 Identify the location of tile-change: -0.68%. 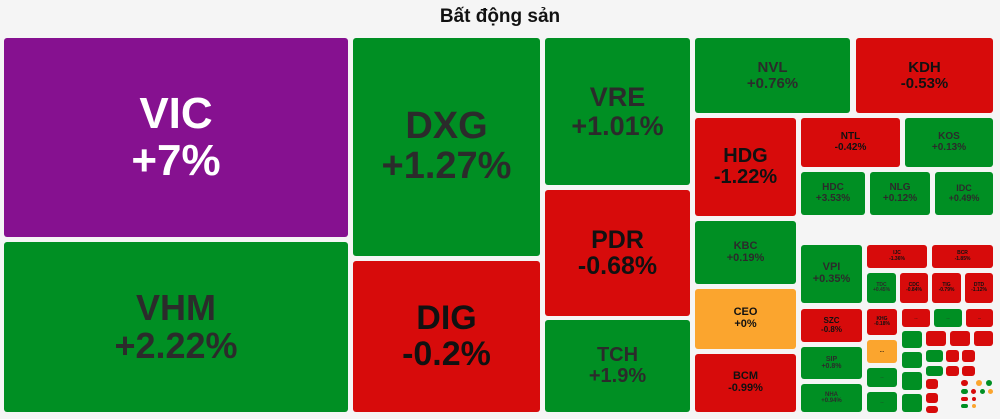
(617, 266).